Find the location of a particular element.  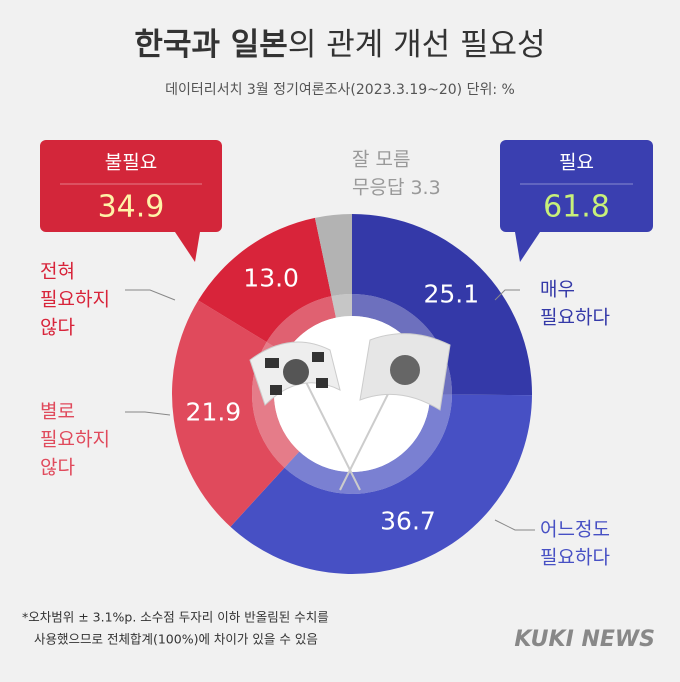

value-label: 36.7 is located at coordinates (408, 520).